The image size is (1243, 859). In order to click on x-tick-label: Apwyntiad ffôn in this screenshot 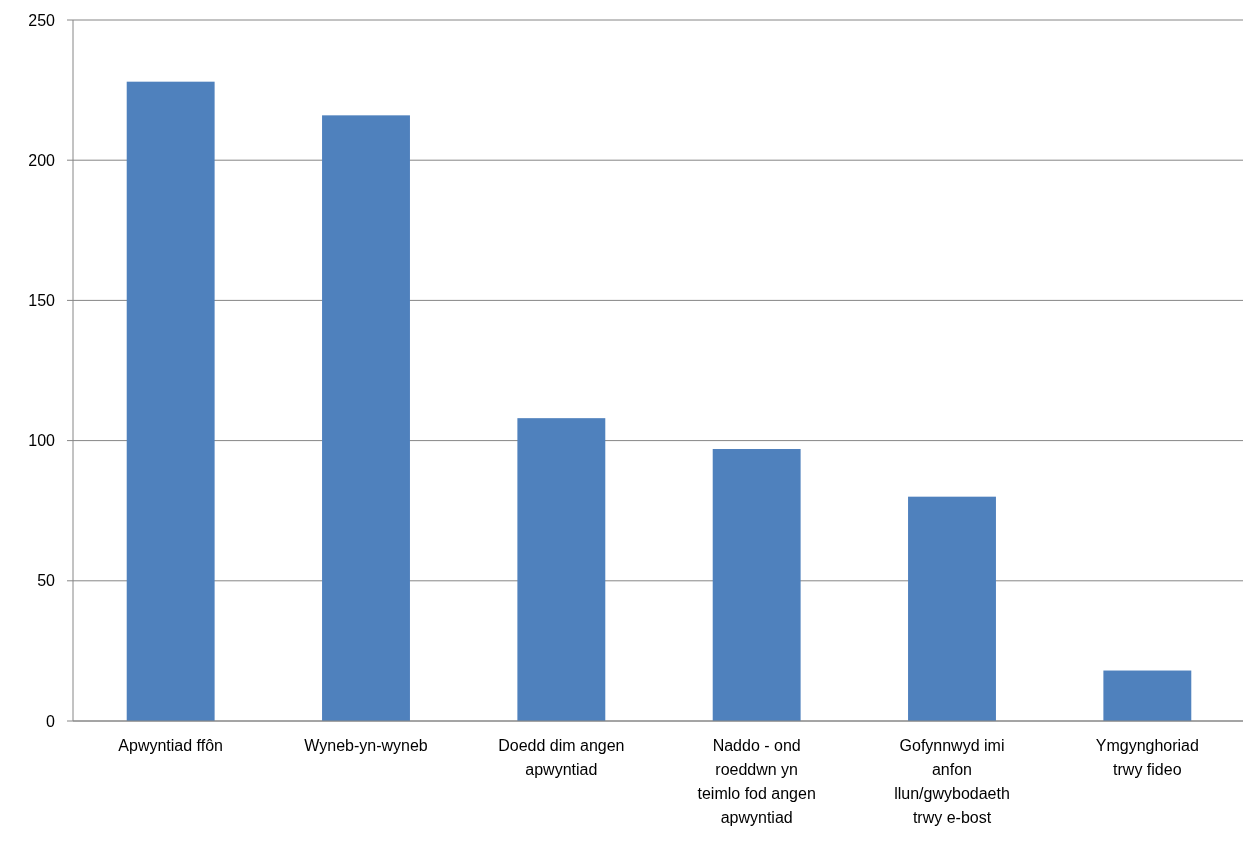, I will do `click(170, 745)`.